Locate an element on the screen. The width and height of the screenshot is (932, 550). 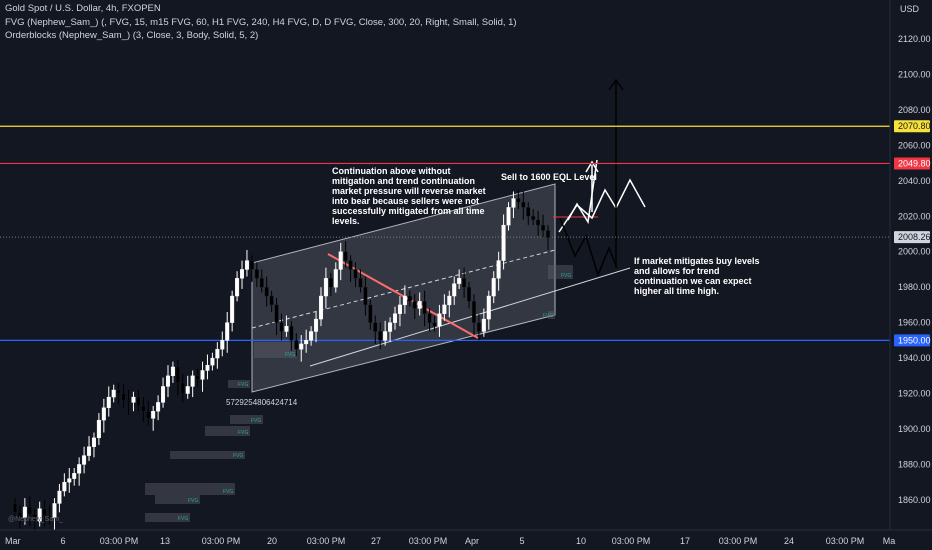
annotation-line: Continuation above without is located at coordinates (391, 171).